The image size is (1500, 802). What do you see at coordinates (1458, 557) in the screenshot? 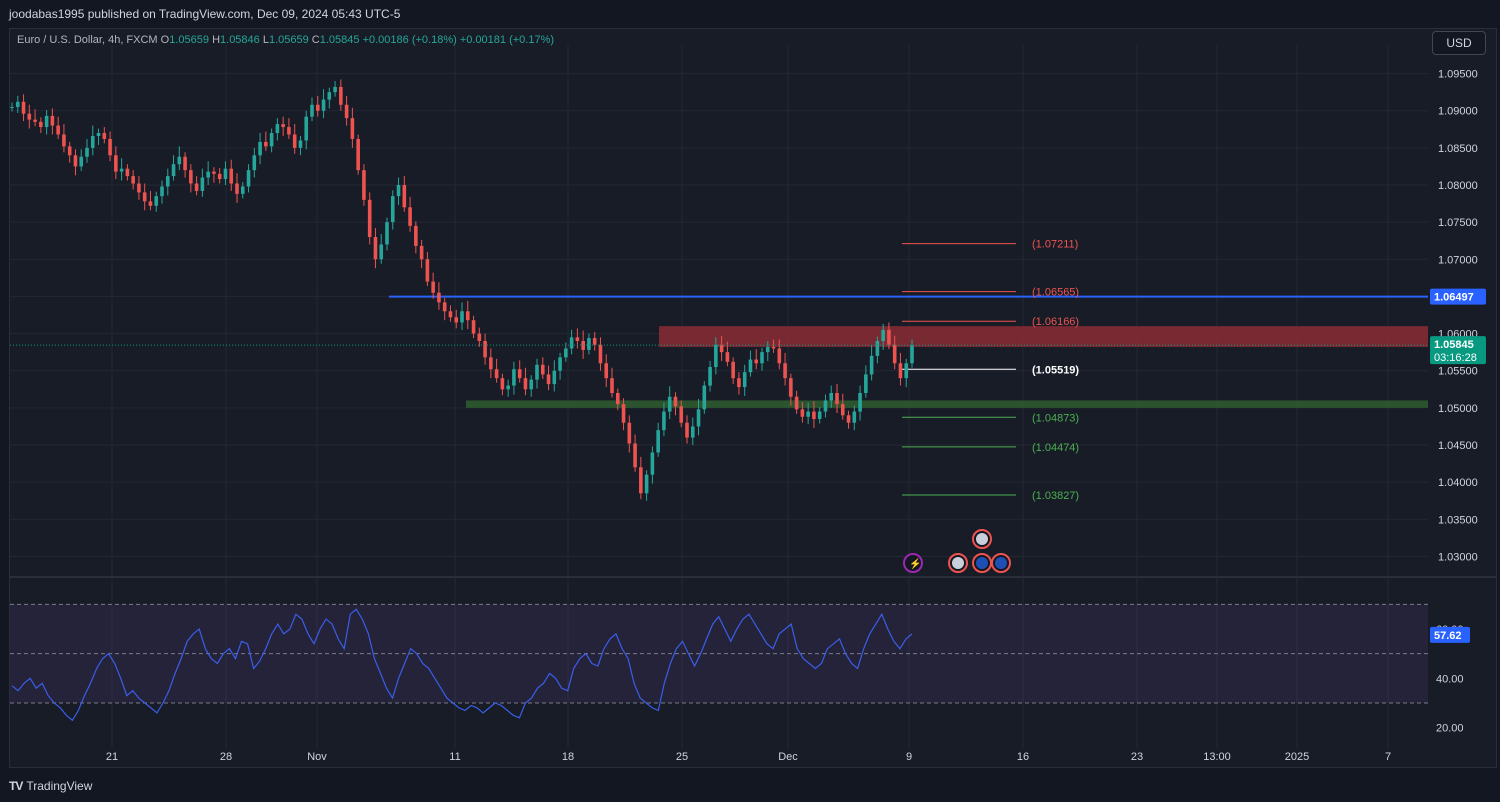
I see `price-tick-label: 1.03000` at bounding box center [1458, 557].